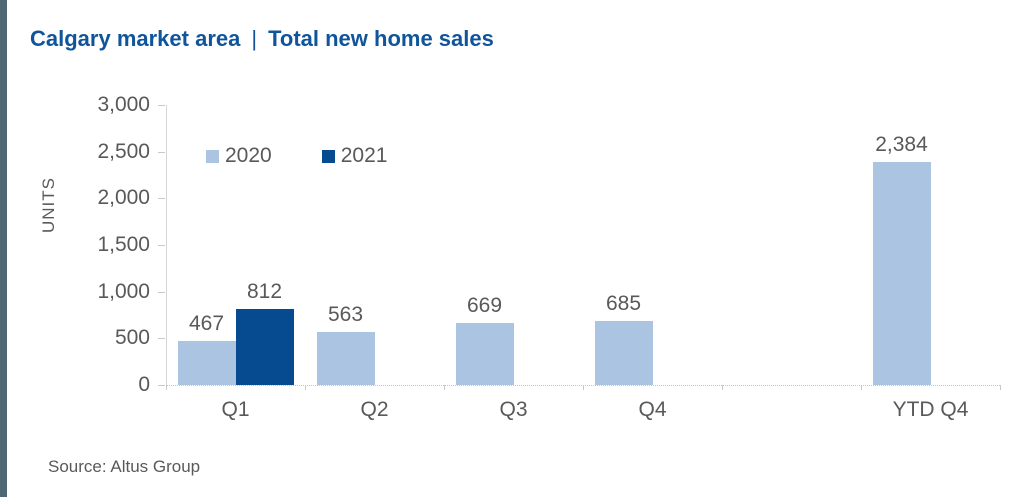  I want to click on legend-item-2020: 2020, so click(239, 156).